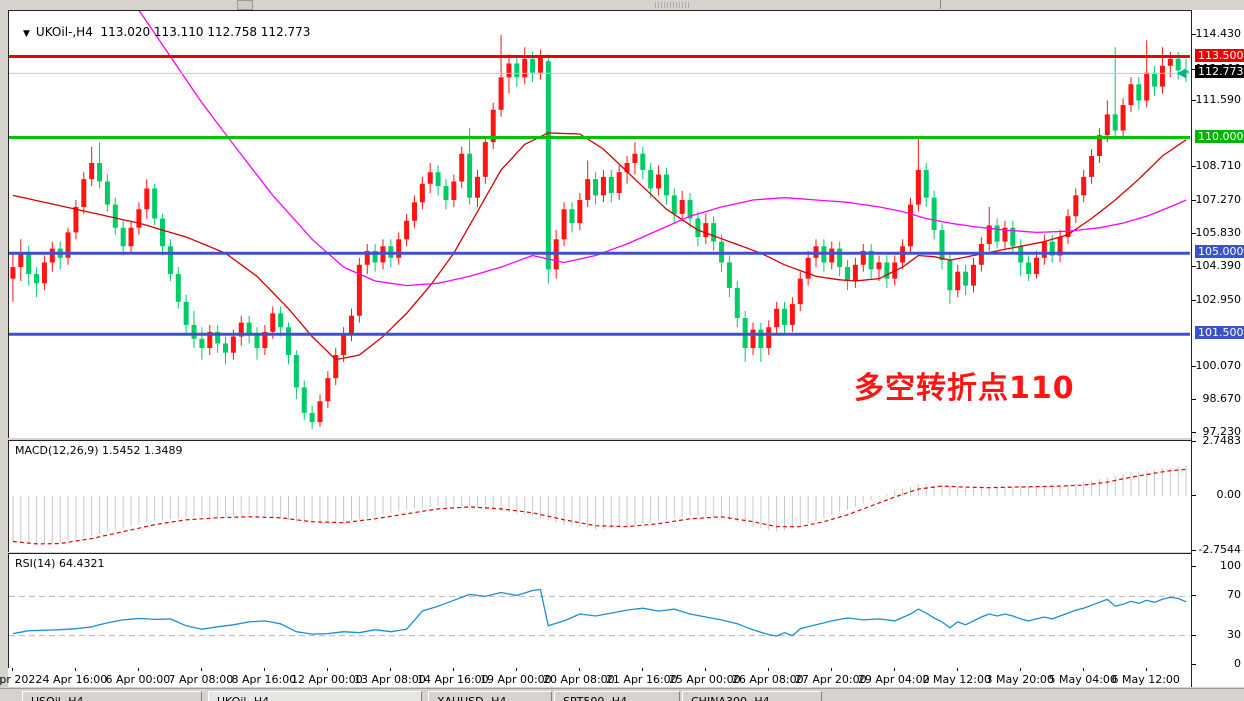 The height and width of the screenshot is (701, 1244). I want to click on macd-axis-label: 0.00, so click(1229, 494).